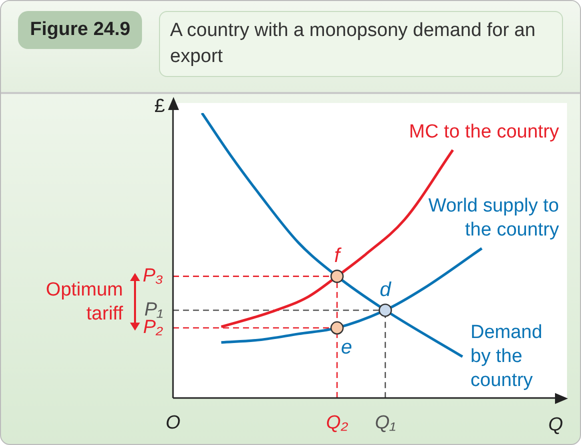 This screenshot has height=445, width=581. Describe the element at coordinates (506, 356) in the screenshot. I see `series-label: Demand by the country` at that location.